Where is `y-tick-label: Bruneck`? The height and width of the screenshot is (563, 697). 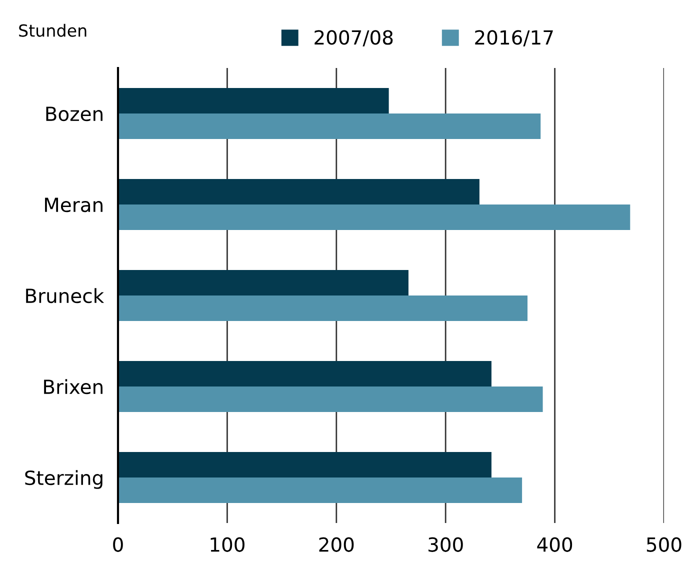
y-tick-label: Bruneck is located at coordinates (65, 296).